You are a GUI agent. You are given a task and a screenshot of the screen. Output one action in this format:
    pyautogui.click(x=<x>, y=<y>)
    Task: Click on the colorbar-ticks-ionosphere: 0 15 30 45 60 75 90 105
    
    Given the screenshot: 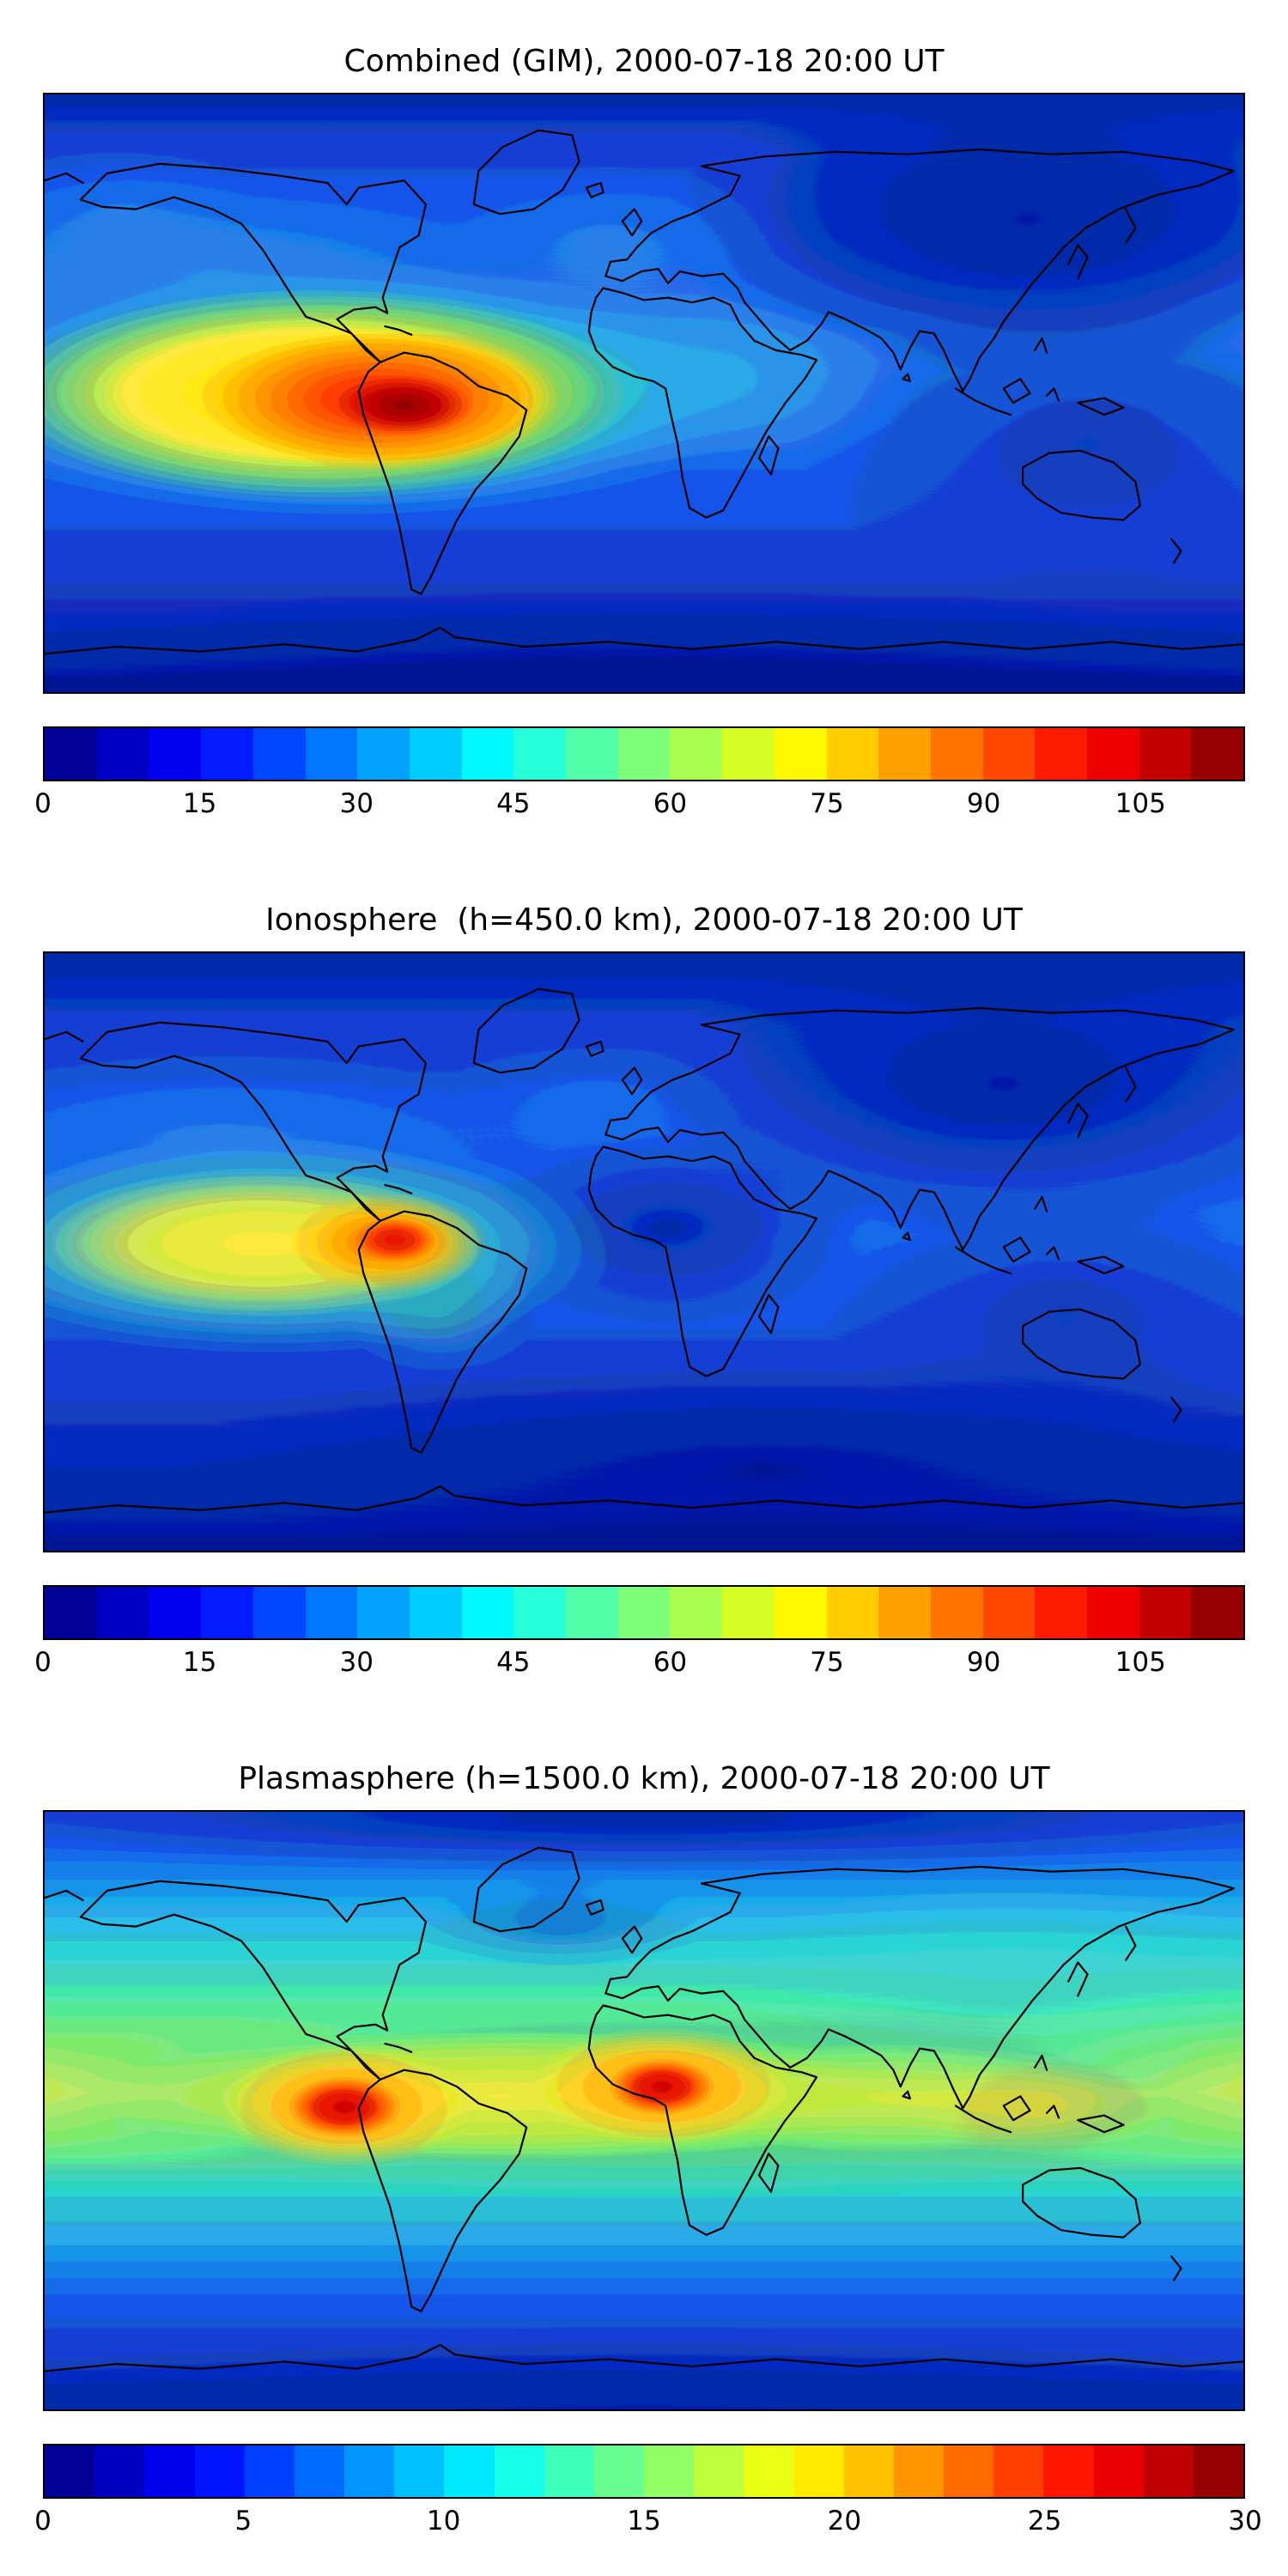 What is the action you would take?
    pyautogui.click(x=640, y=1665)
    